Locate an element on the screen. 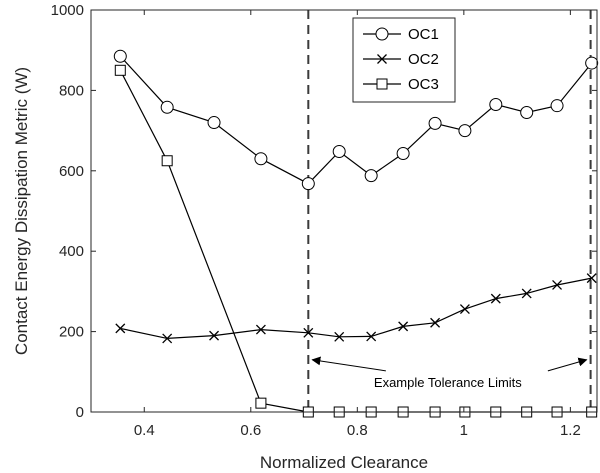 The image size is (600, 473). legend-marker-oc1 is located at coordinates (382, 34).